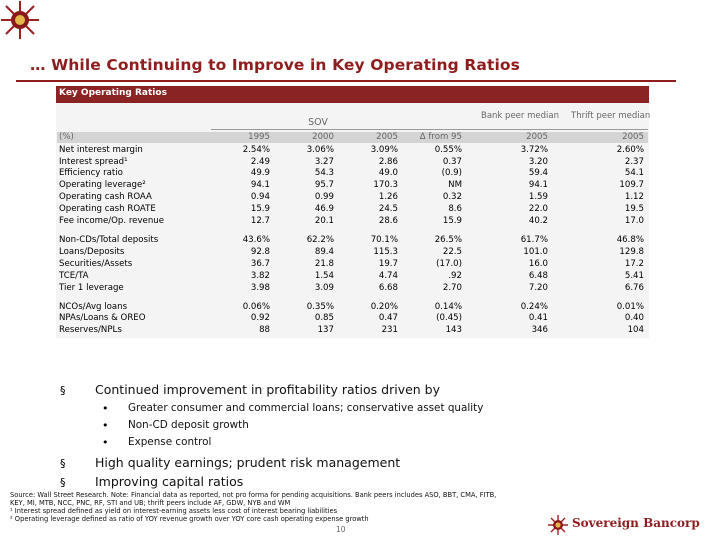  I want to click on column-header-1995: 1995, so click(259, 137).